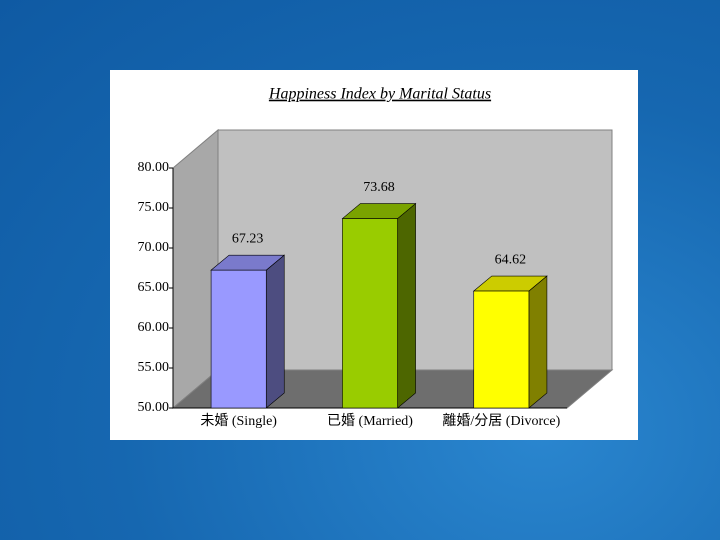  What do you see at coordinates (154, 207) in the screenshot?
I see `y-tick-label: 75.00` at bounding box center [154, 207].